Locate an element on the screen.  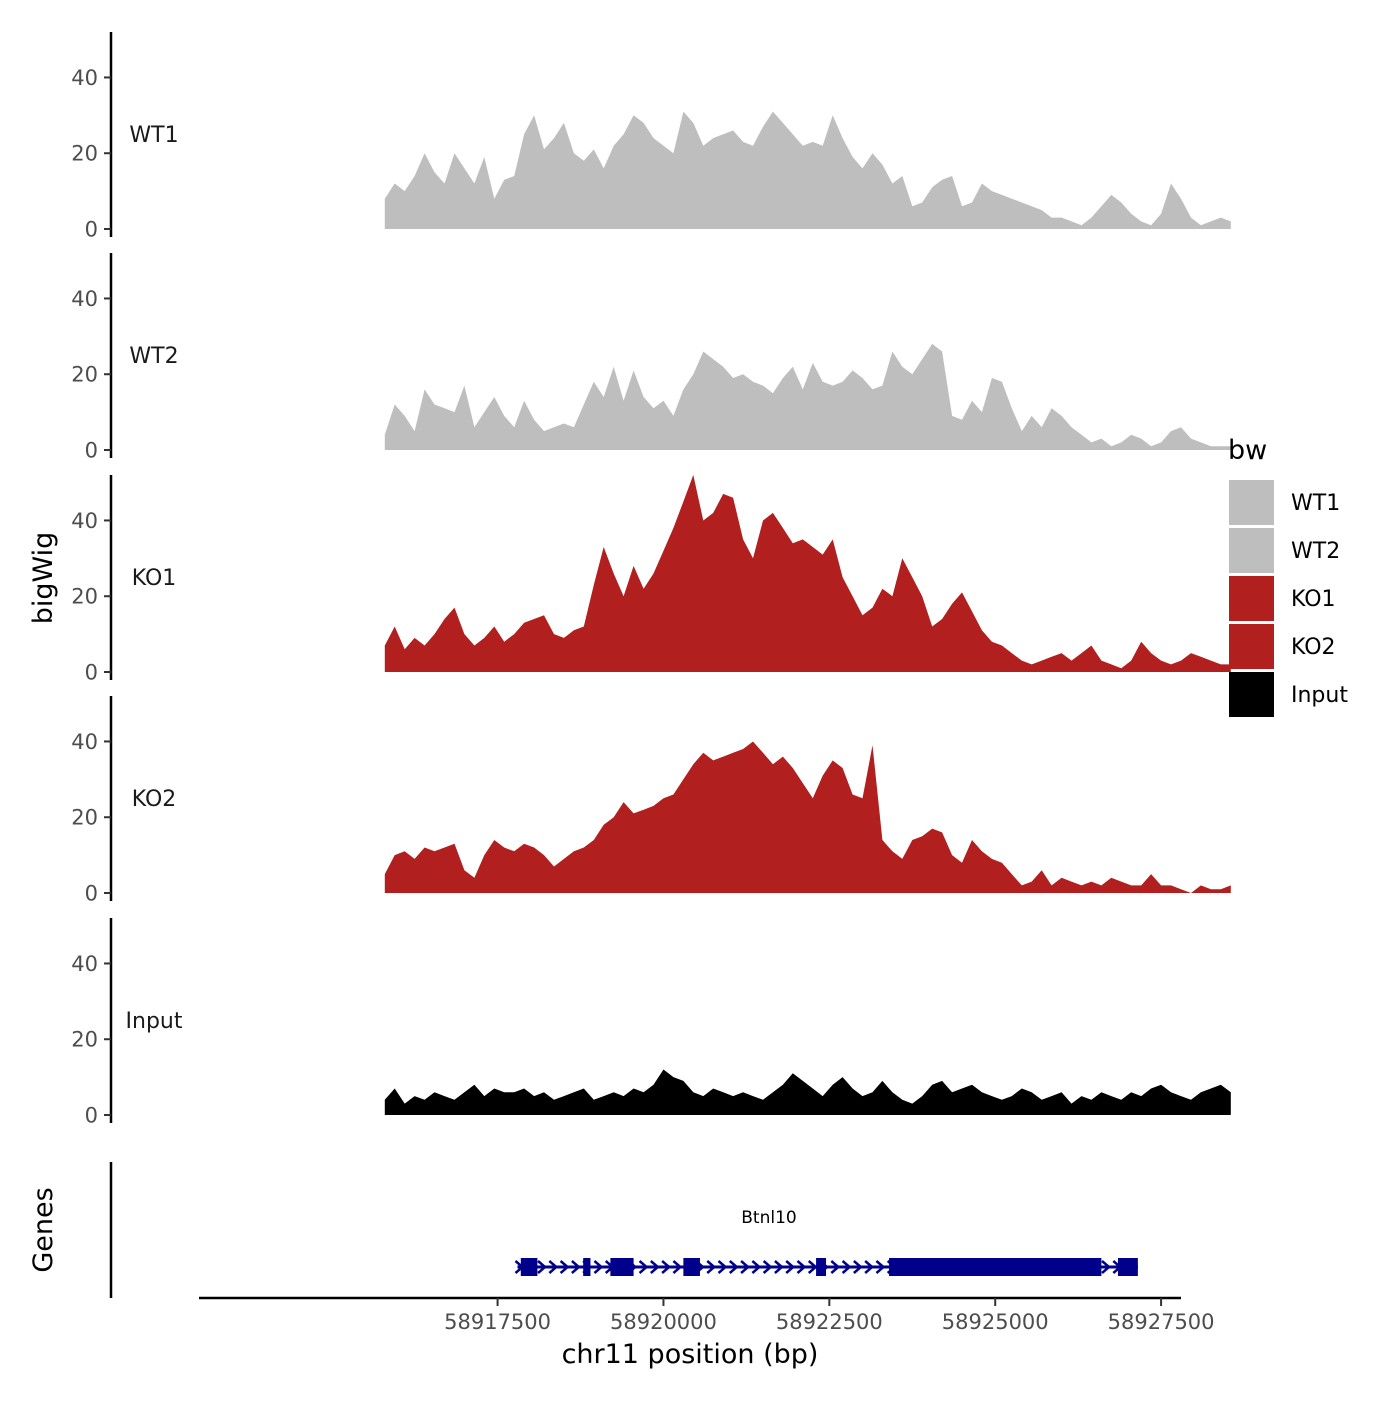
track-wt2: 0 20 40 WT2 is located at coordinates (651, 358).